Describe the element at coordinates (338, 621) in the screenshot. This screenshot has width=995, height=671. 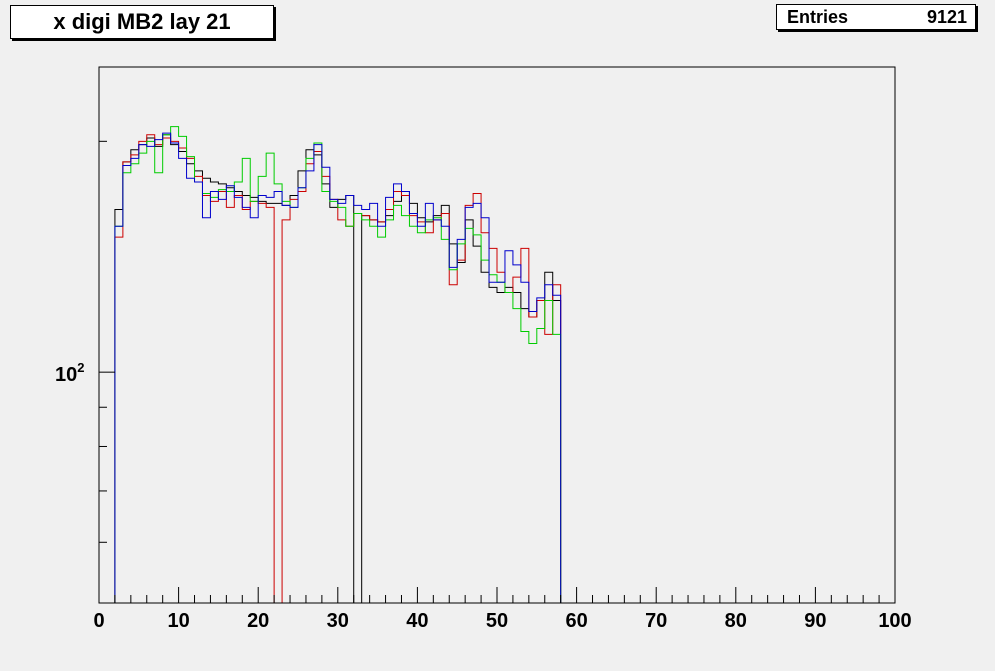
I see `x-tick-label: 30` at that location.